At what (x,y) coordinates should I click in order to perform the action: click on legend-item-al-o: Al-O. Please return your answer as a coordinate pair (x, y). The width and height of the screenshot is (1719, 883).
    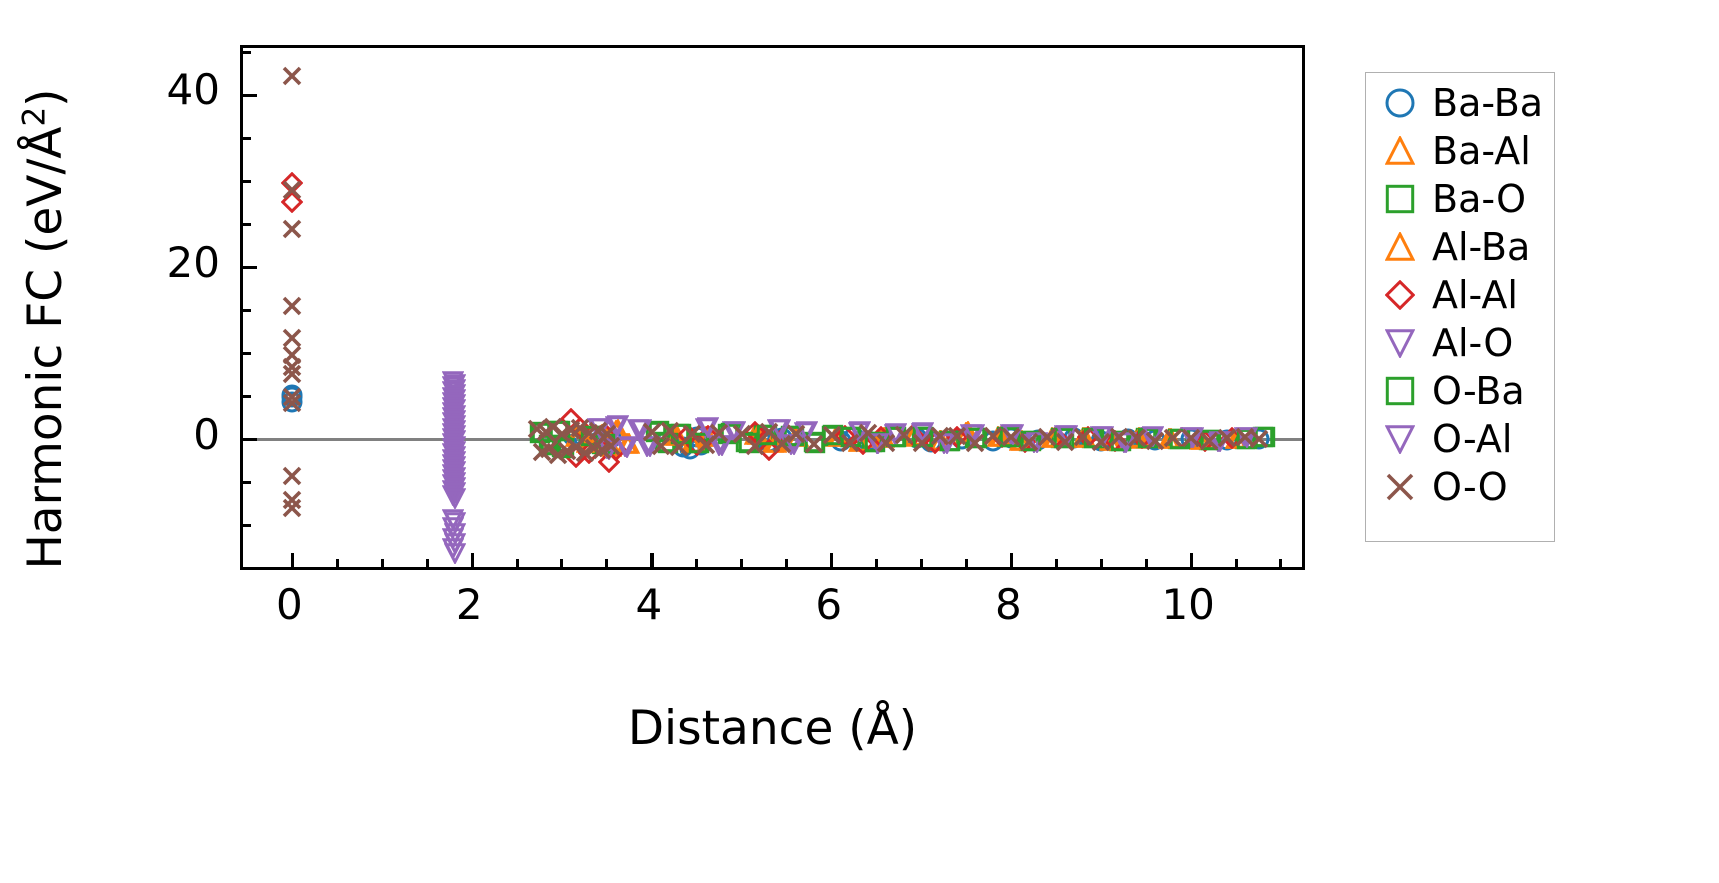
    Looking at the image, I should click on (1460, 343).